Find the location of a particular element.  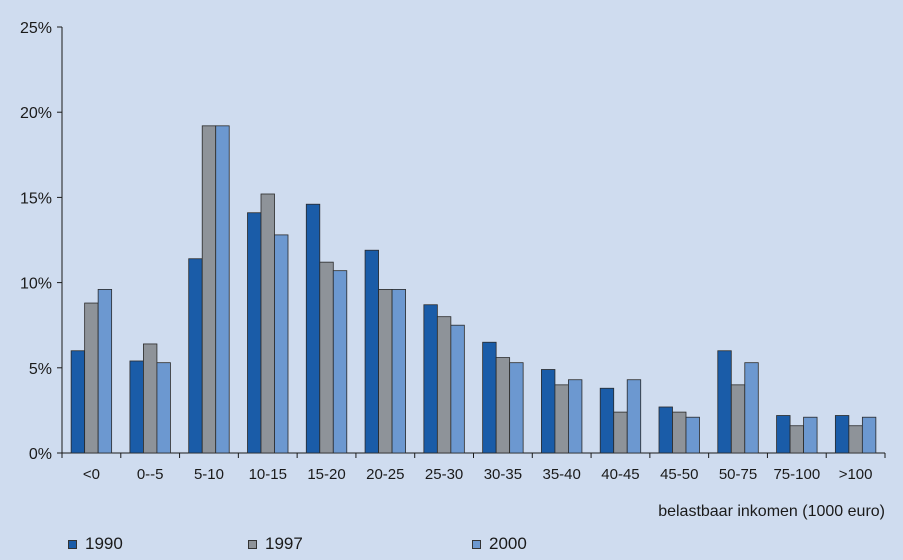

y-tick-label: 20% is located at coordinates (36, 113).